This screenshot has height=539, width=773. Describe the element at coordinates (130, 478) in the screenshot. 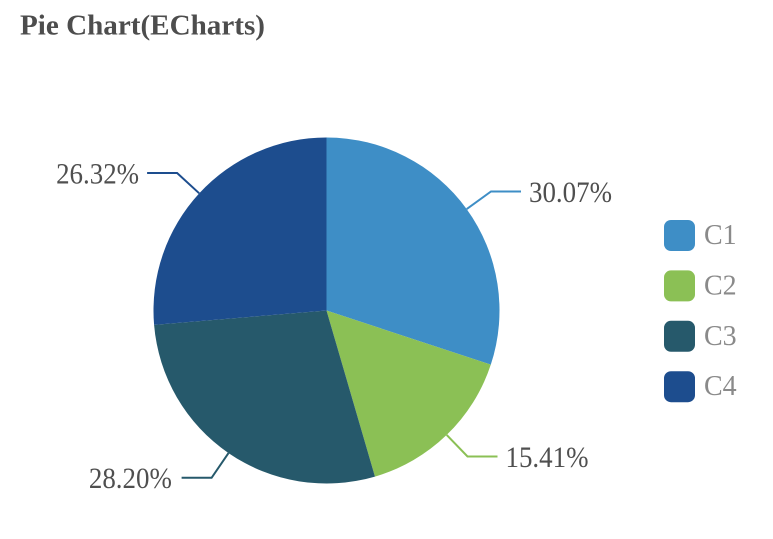

I see `svg-text: 28.20%` at that location.